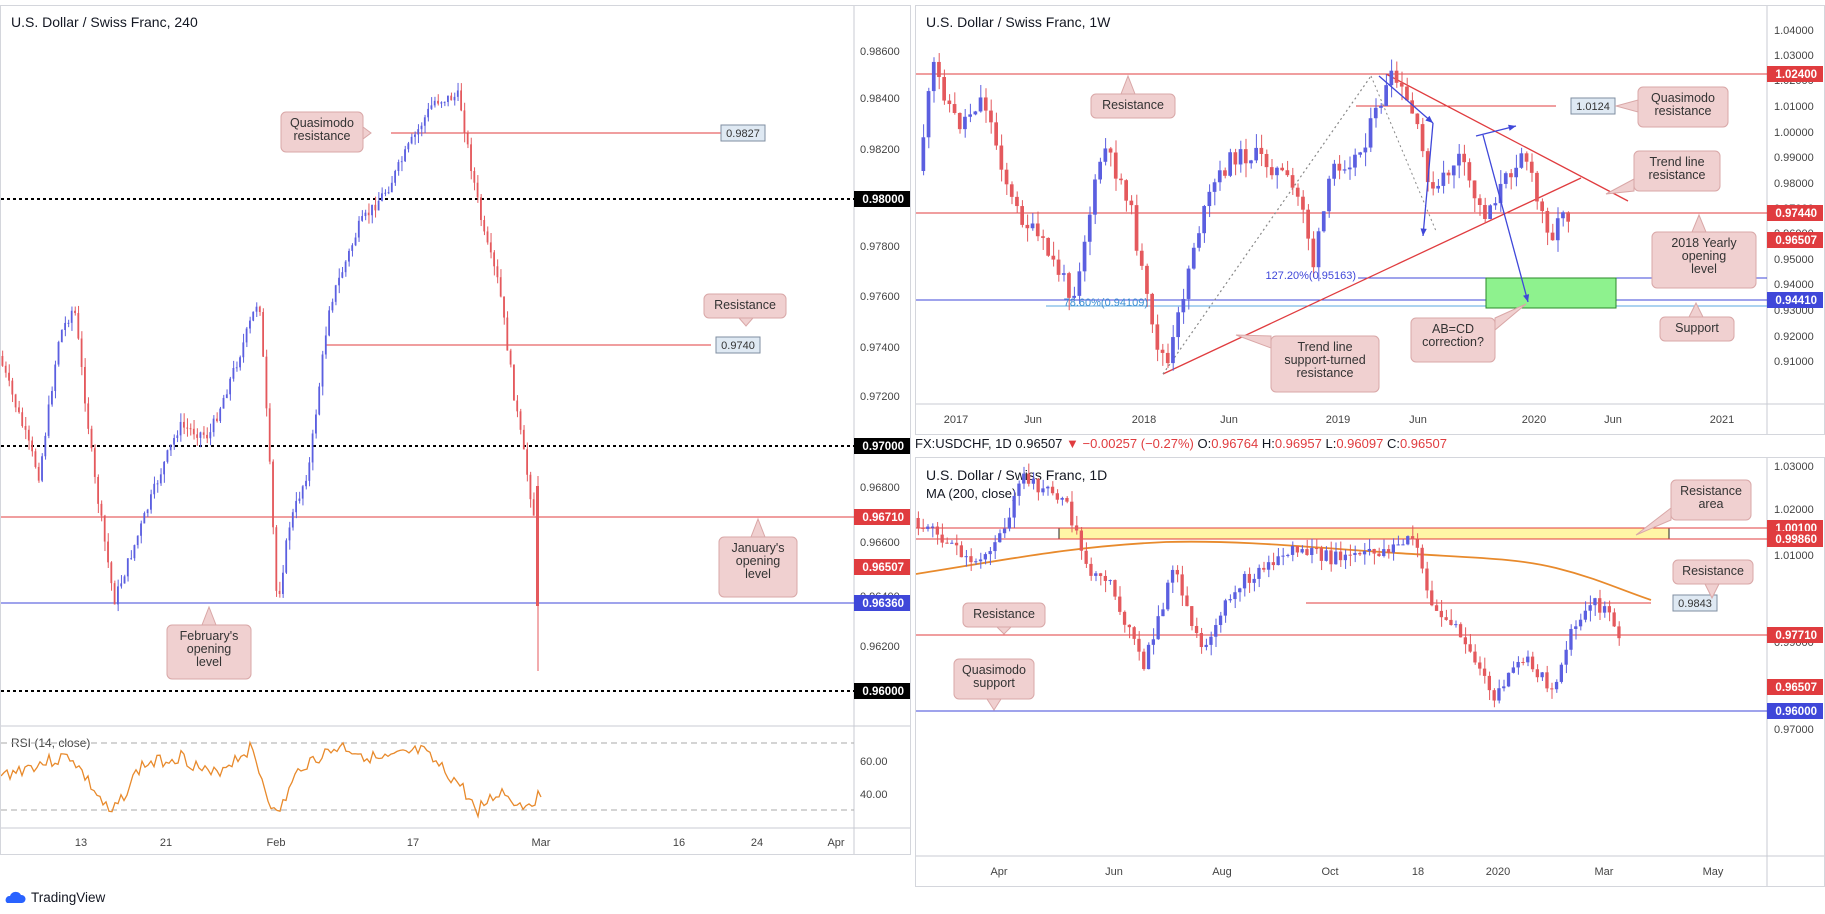  What do you see at coordinates (1695, 603) in the screenshot?
I see `tag-0.9843-bg` at bounding box center [1695, 603].